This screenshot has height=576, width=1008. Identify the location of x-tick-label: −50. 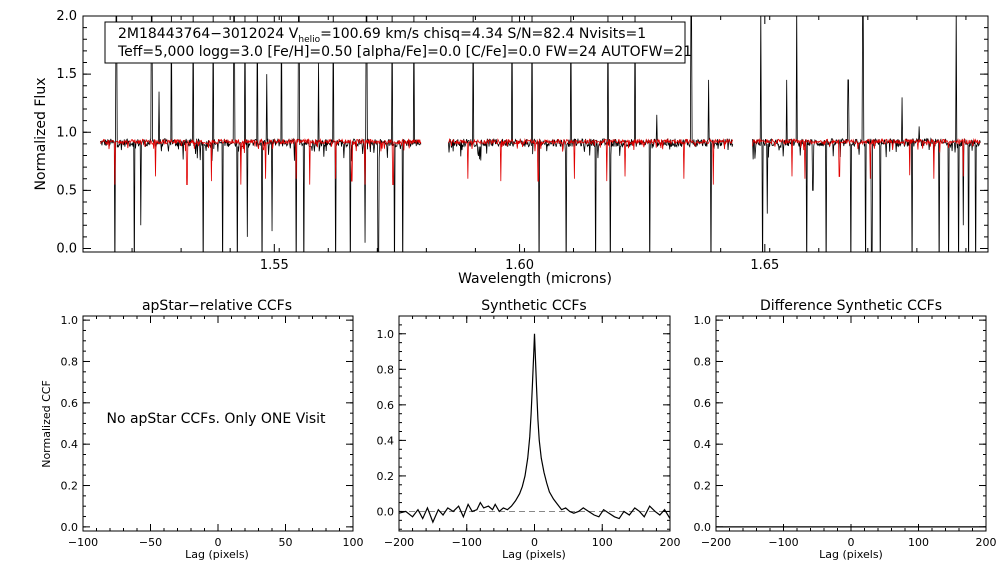
(150, 542).